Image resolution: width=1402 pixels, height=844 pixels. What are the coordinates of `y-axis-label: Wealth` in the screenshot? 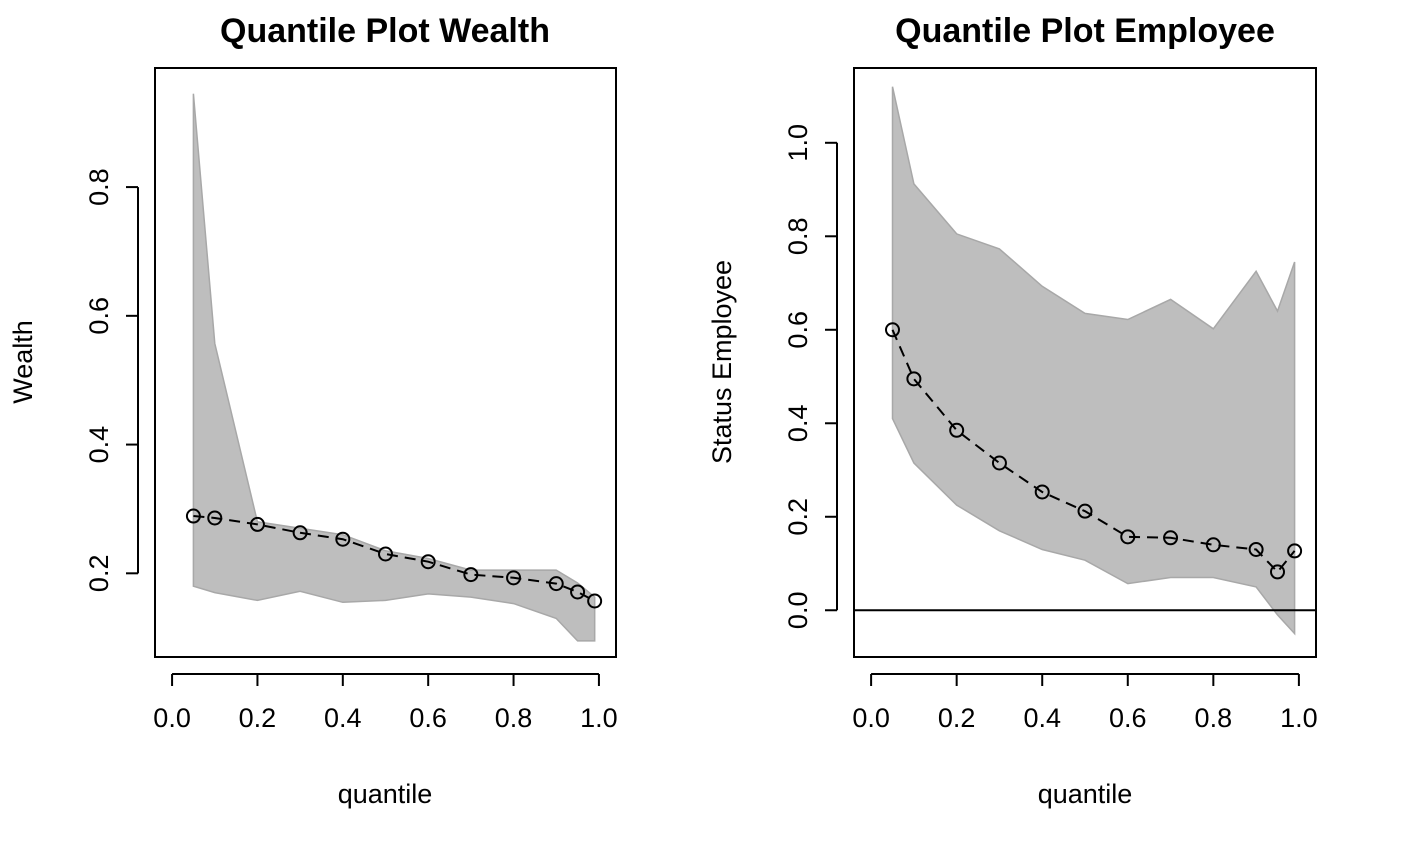 It's located at (23, 362).